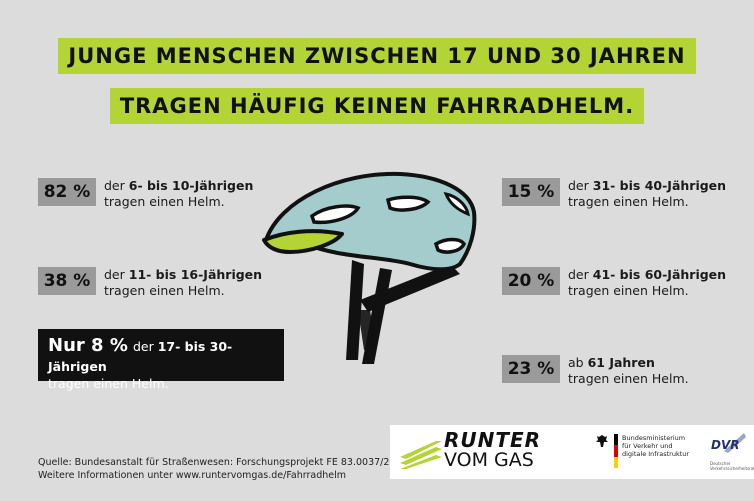 The height and width of the screenshot is (501, 754). I want to click on headline-line-2: TRAGEN HÄUFIG KEINEN FAHRRADHELM., so click(377, 106).